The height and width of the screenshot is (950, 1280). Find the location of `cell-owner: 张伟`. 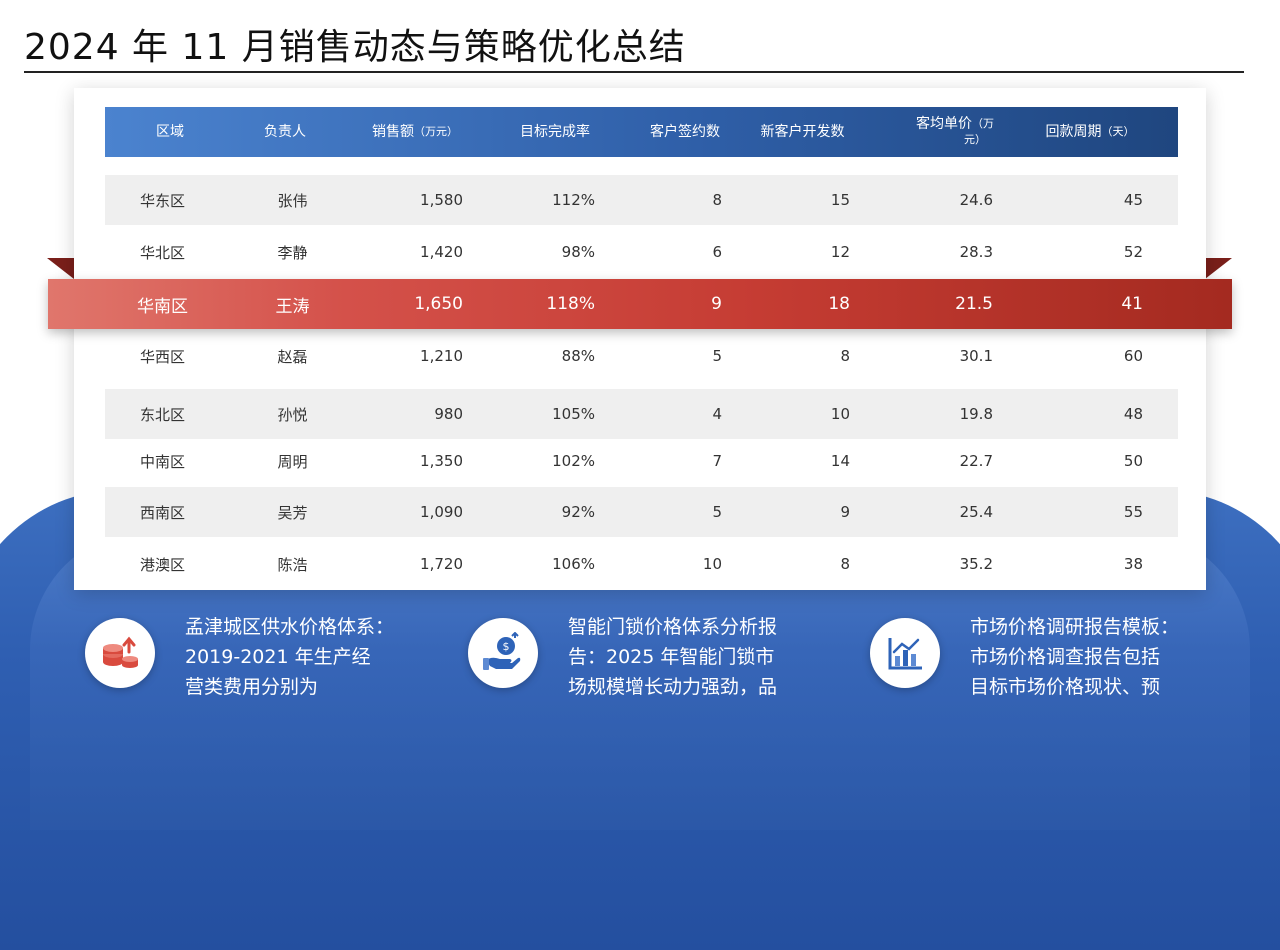

cell-owner: 张伟 is located at coordinates (292, 200).